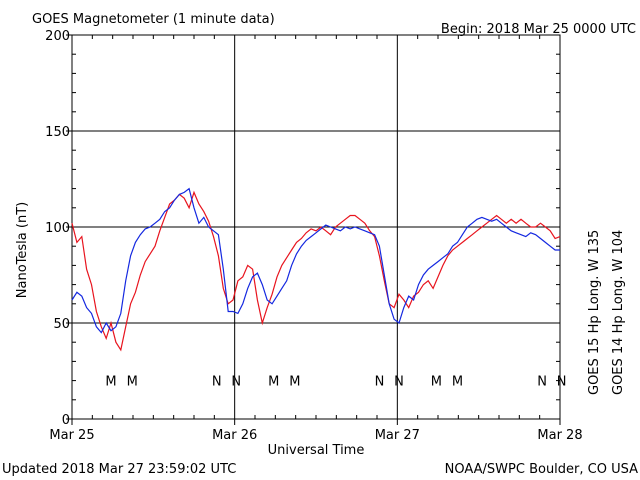 The image size is (640, 480). Describe the element at coordinates (66, 420) in the screenshot. I see `y-tick-label: 0` at that location.